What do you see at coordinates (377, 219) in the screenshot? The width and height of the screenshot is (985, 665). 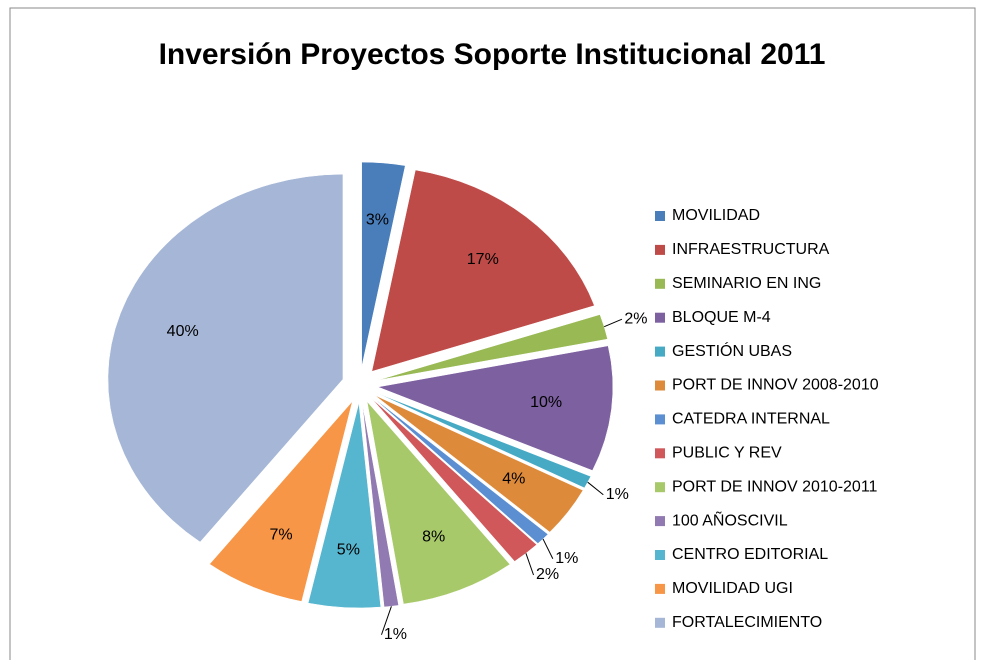 I see `data-label: 3%` at bounding box center [377, 219].